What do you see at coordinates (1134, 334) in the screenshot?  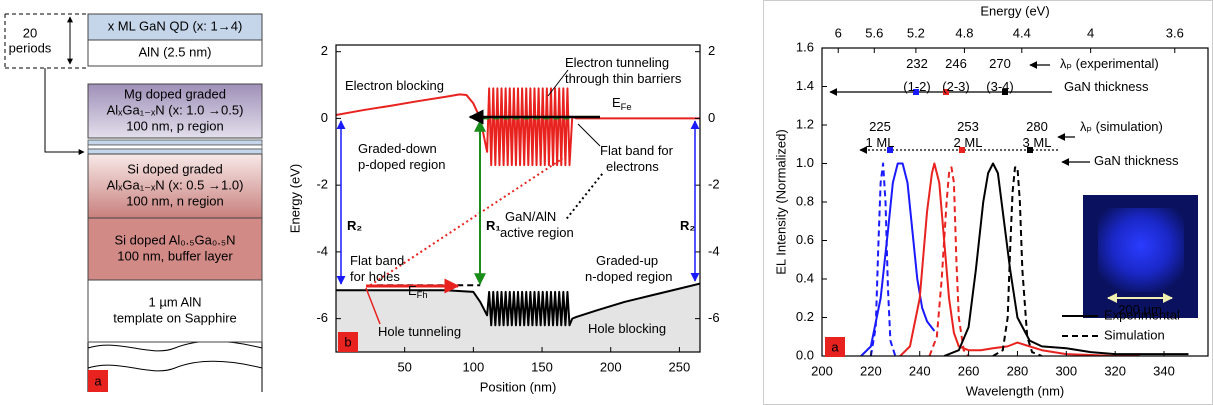 I see `legend-label: Simulation` at bounding box center [1134, 334].